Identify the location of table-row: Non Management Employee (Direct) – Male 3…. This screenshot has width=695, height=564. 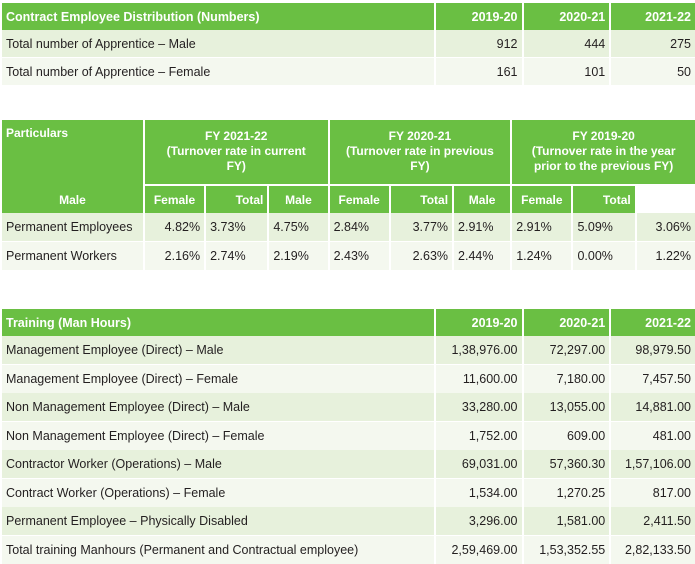
(348, 407).